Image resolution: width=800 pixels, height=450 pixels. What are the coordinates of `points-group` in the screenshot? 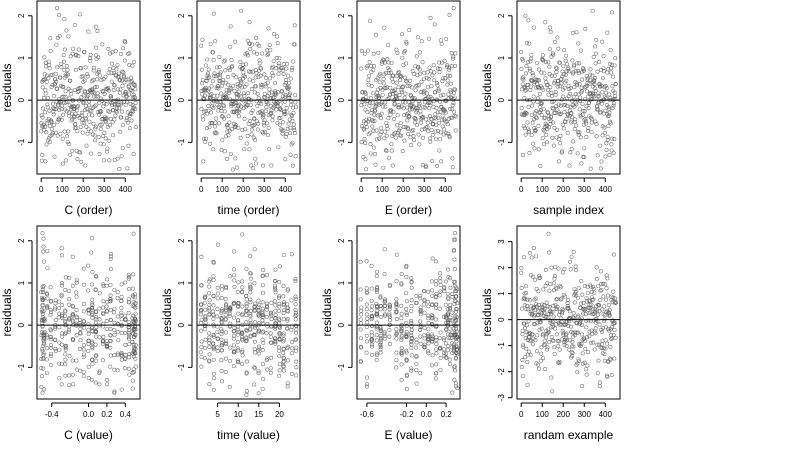 It's located at (568, 89).